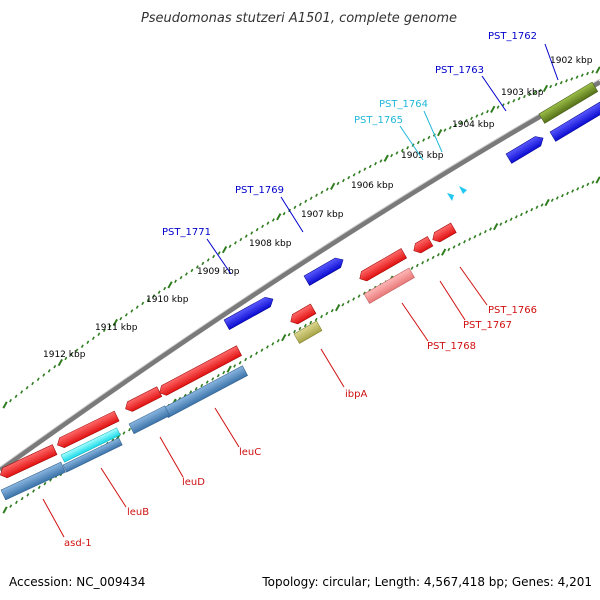  What do you see at coordinates (356, 394) in the screenshot?
I see `gene-label-ibpA: ibpA` at bounding box center [356, 394].